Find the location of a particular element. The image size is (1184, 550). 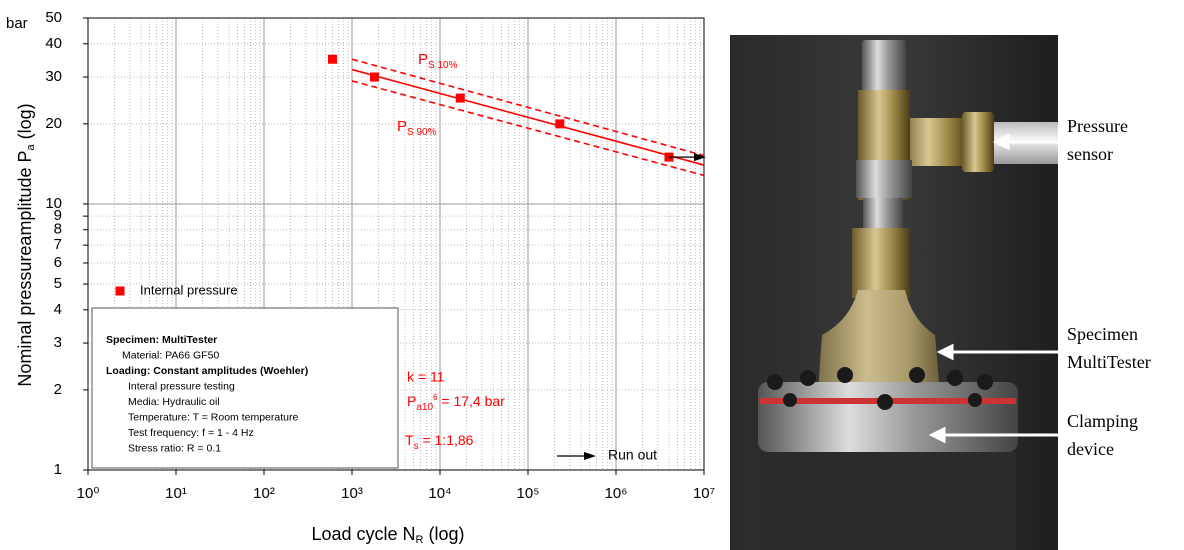

x-axis-label: Load cycle NR (log) is located at coordinates (387, 535).